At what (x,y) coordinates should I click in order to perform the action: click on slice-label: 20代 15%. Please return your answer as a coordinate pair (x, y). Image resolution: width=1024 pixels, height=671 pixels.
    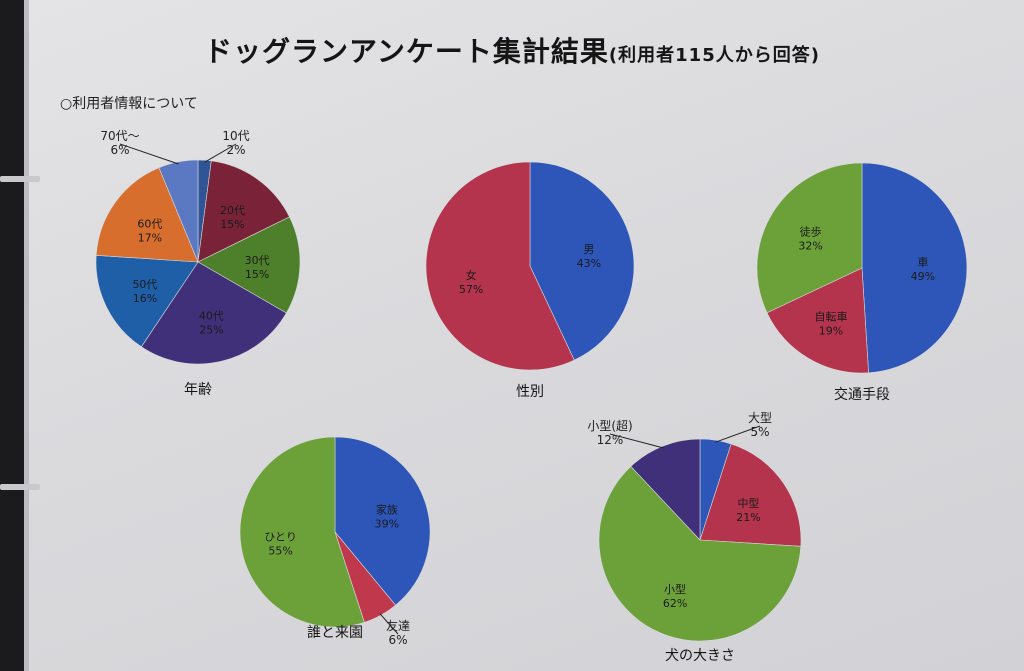
    Looking at the image, I should click on (232, 217).